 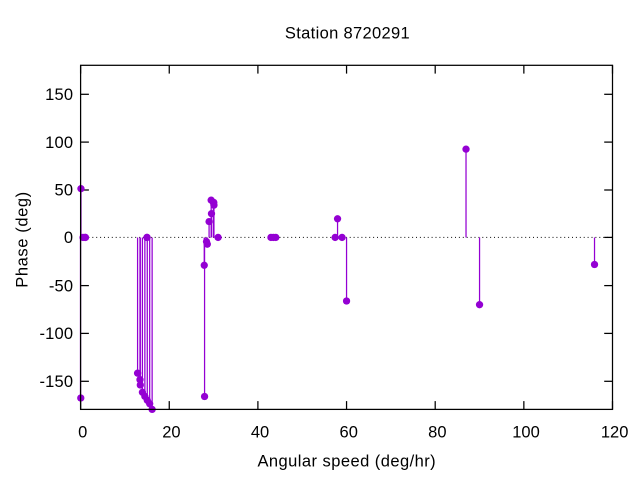 I want to click on svg-text: Station 8720291, so click(x=347, y=34).